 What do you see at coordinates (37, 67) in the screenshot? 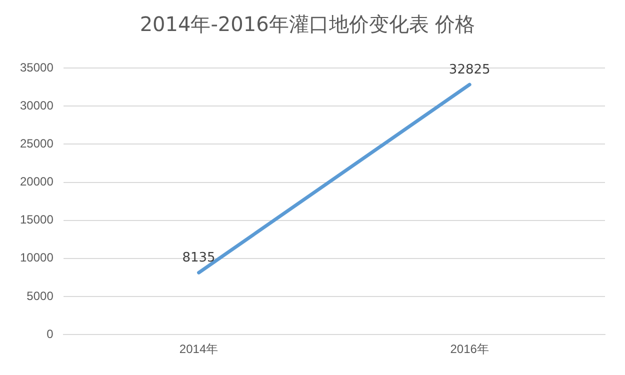
I see `y-tick-label: 35000` at bounding box center [37, 67].